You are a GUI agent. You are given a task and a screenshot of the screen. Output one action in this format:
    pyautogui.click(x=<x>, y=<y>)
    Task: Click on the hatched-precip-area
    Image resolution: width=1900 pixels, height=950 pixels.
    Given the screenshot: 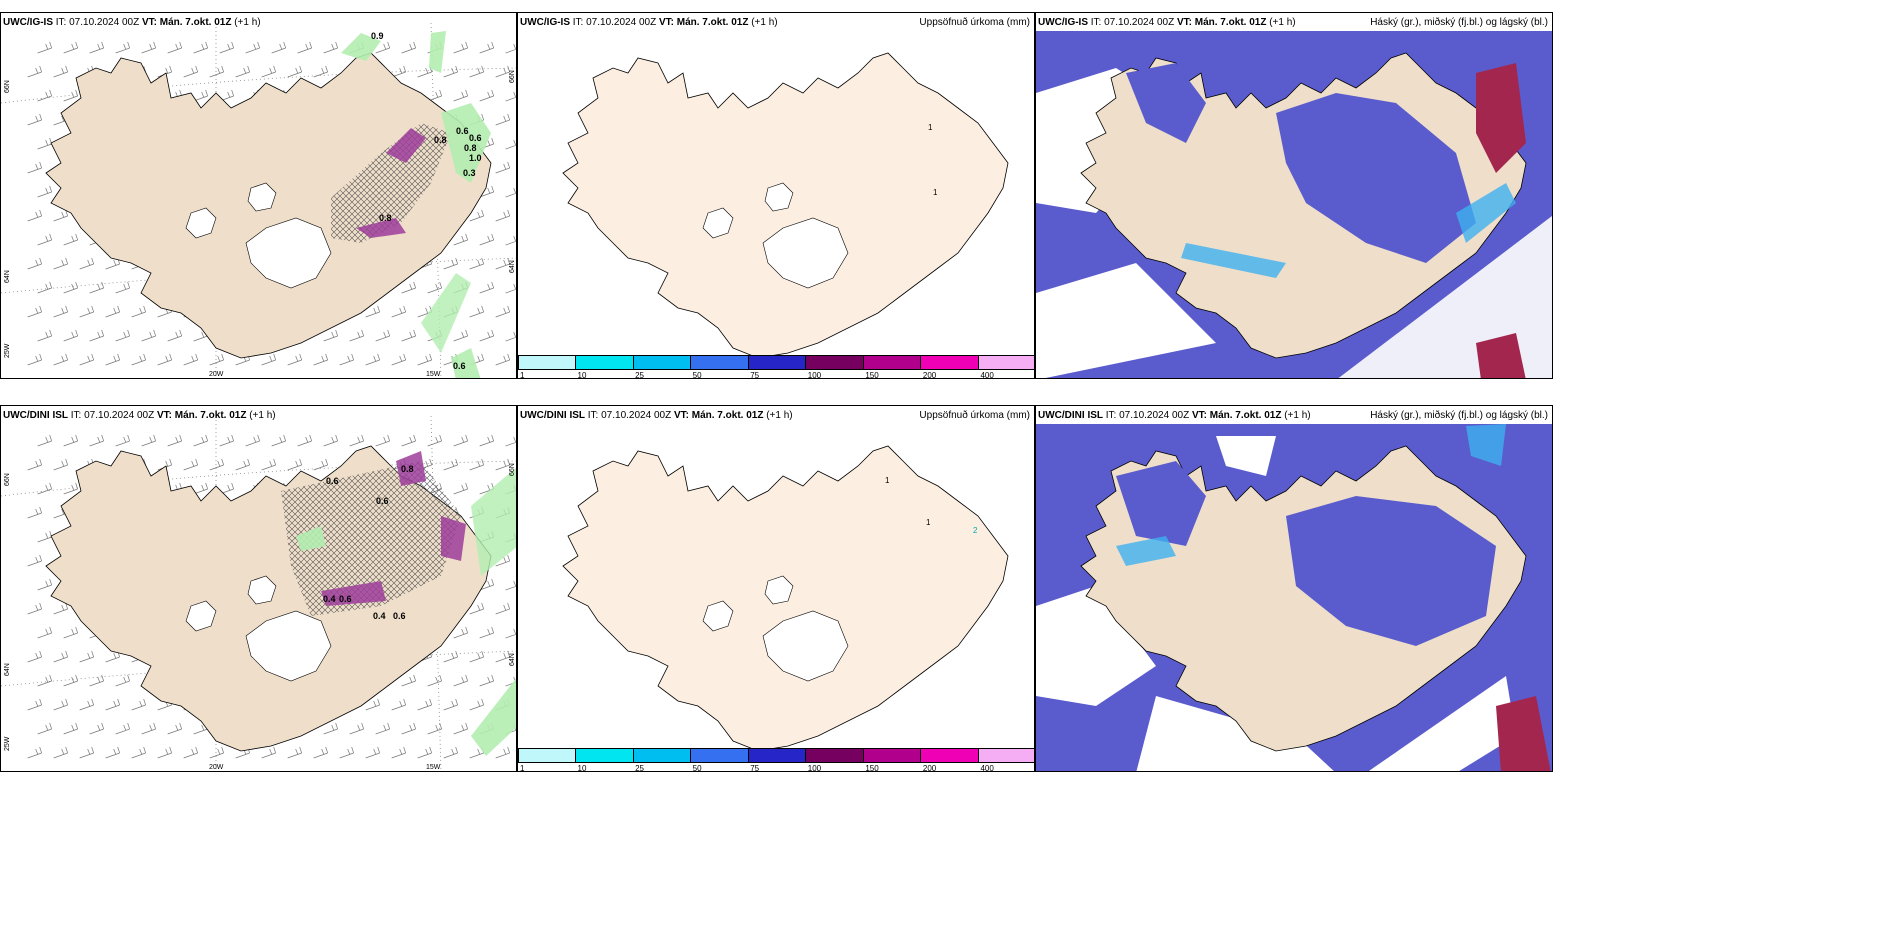 What is the action you would take?
    pyautogui.click(x=371, y=538)
    